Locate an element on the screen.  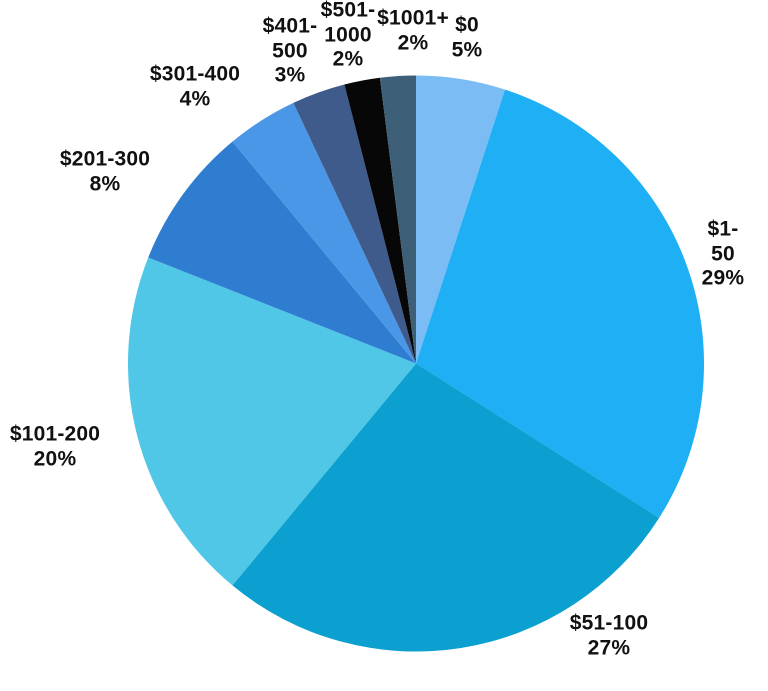
slice-label-301-400: $301-400 4% is located at coordinates (195, 86).